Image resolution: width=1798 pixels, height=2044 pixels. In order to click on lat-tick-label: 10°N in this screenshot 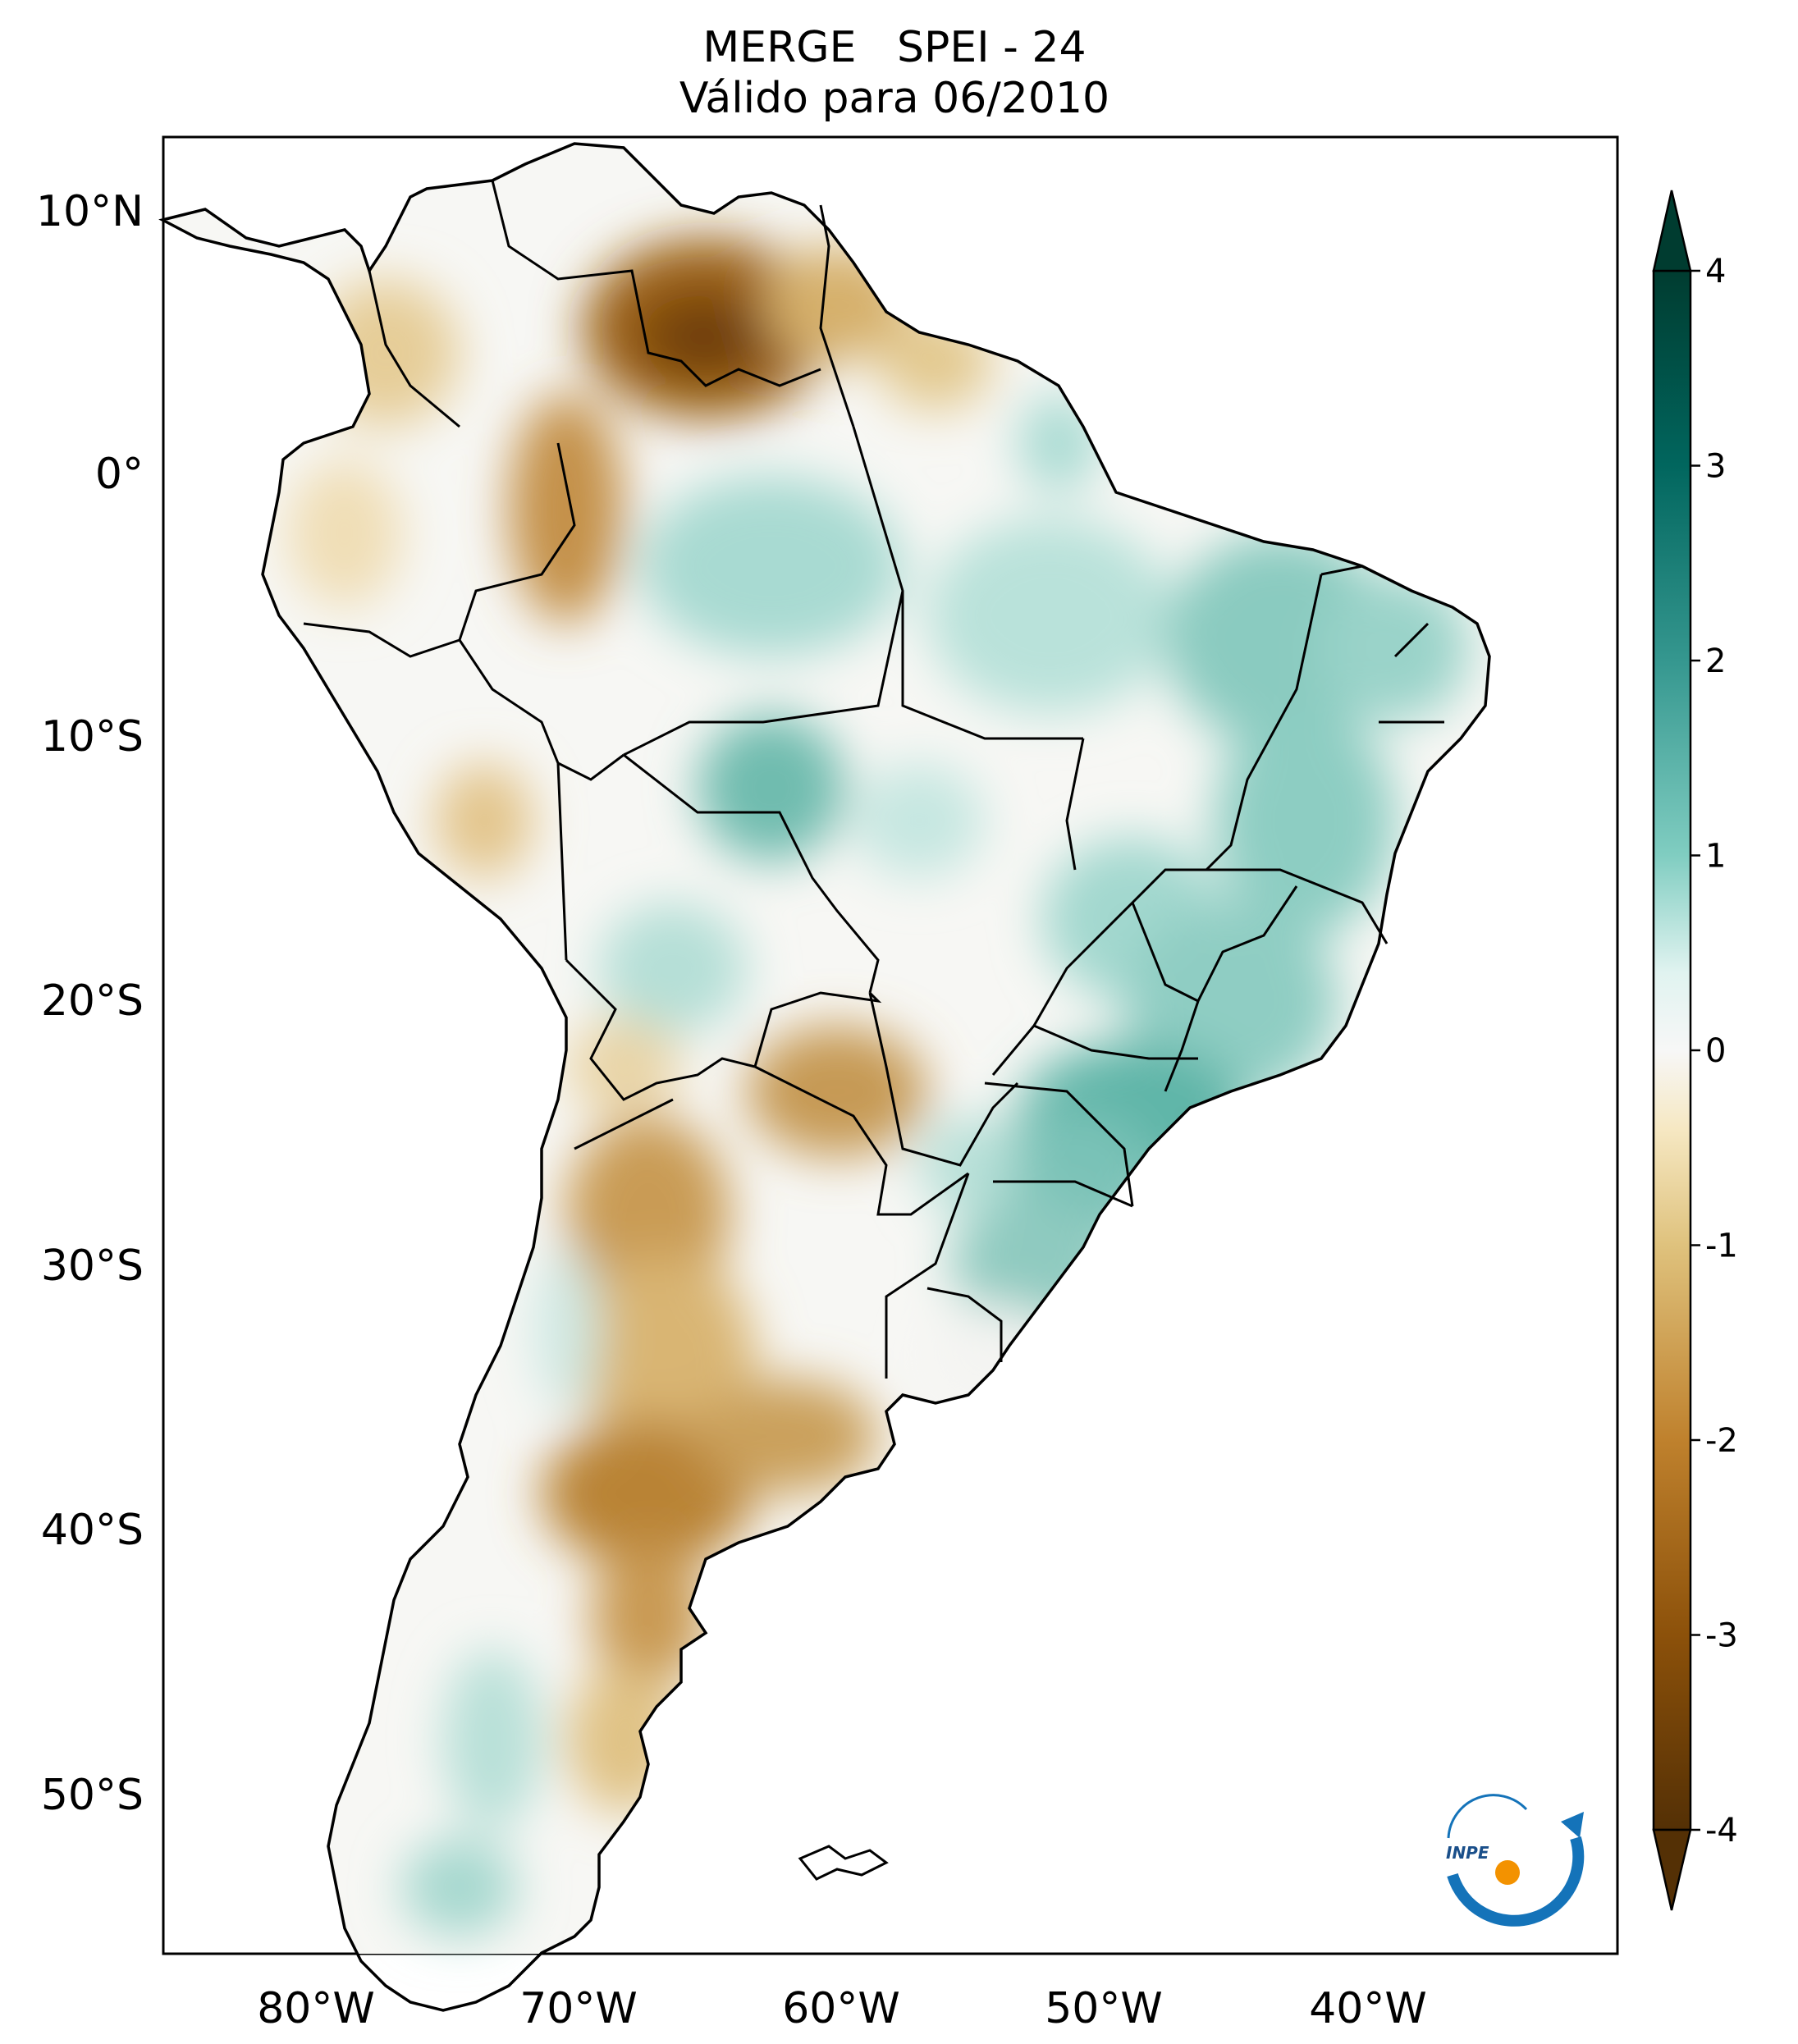, I will do `click(90, 212)`.